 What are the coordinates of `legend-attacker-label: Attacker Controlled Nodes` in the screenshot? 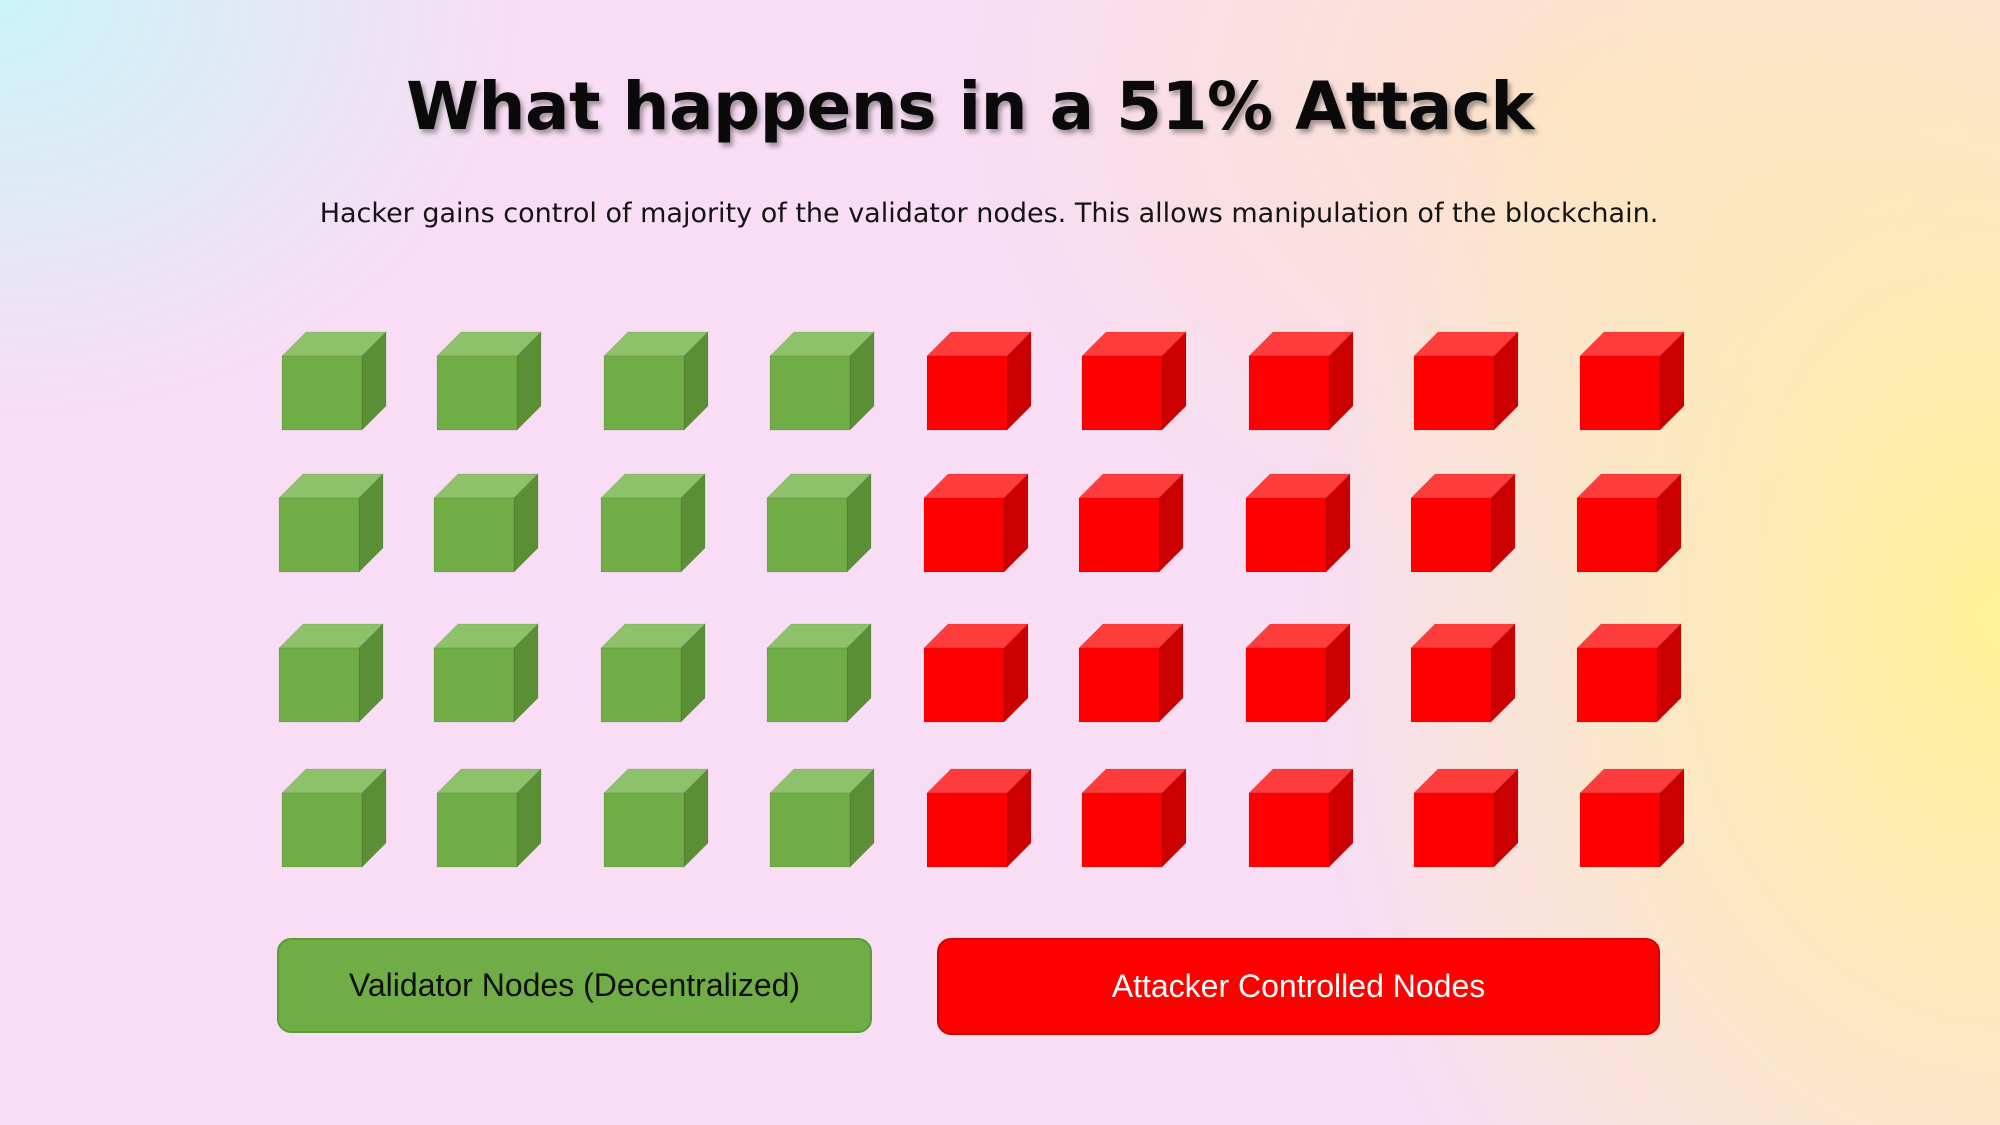 It's located at (1298, 986).